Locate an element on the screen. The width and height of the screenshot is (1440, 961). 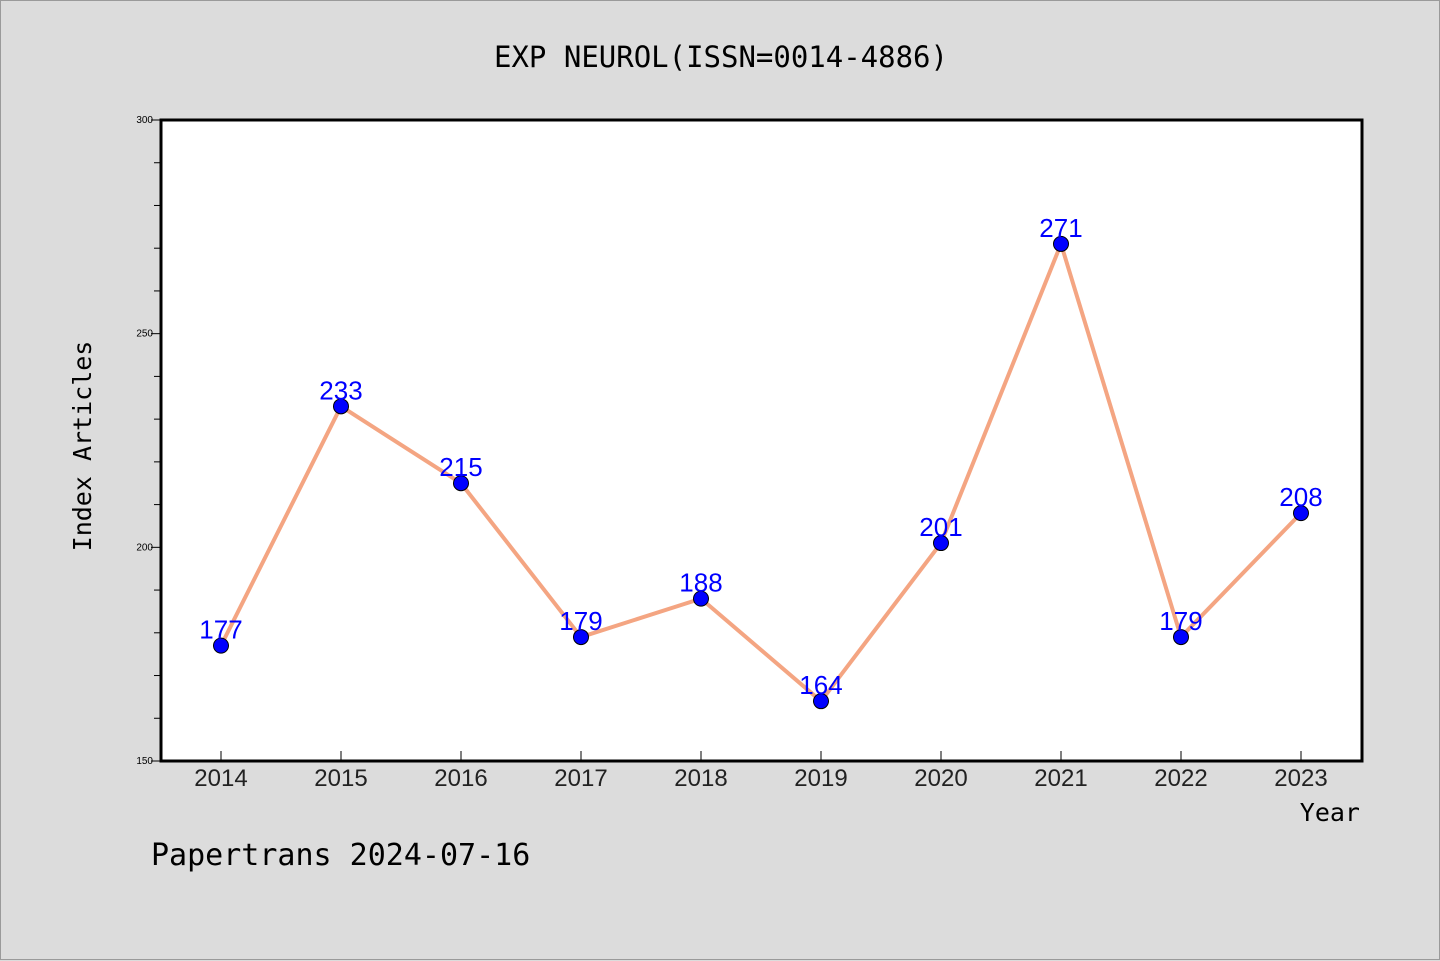
x-tick-label: 2020 is located at coordinates (940, 778).